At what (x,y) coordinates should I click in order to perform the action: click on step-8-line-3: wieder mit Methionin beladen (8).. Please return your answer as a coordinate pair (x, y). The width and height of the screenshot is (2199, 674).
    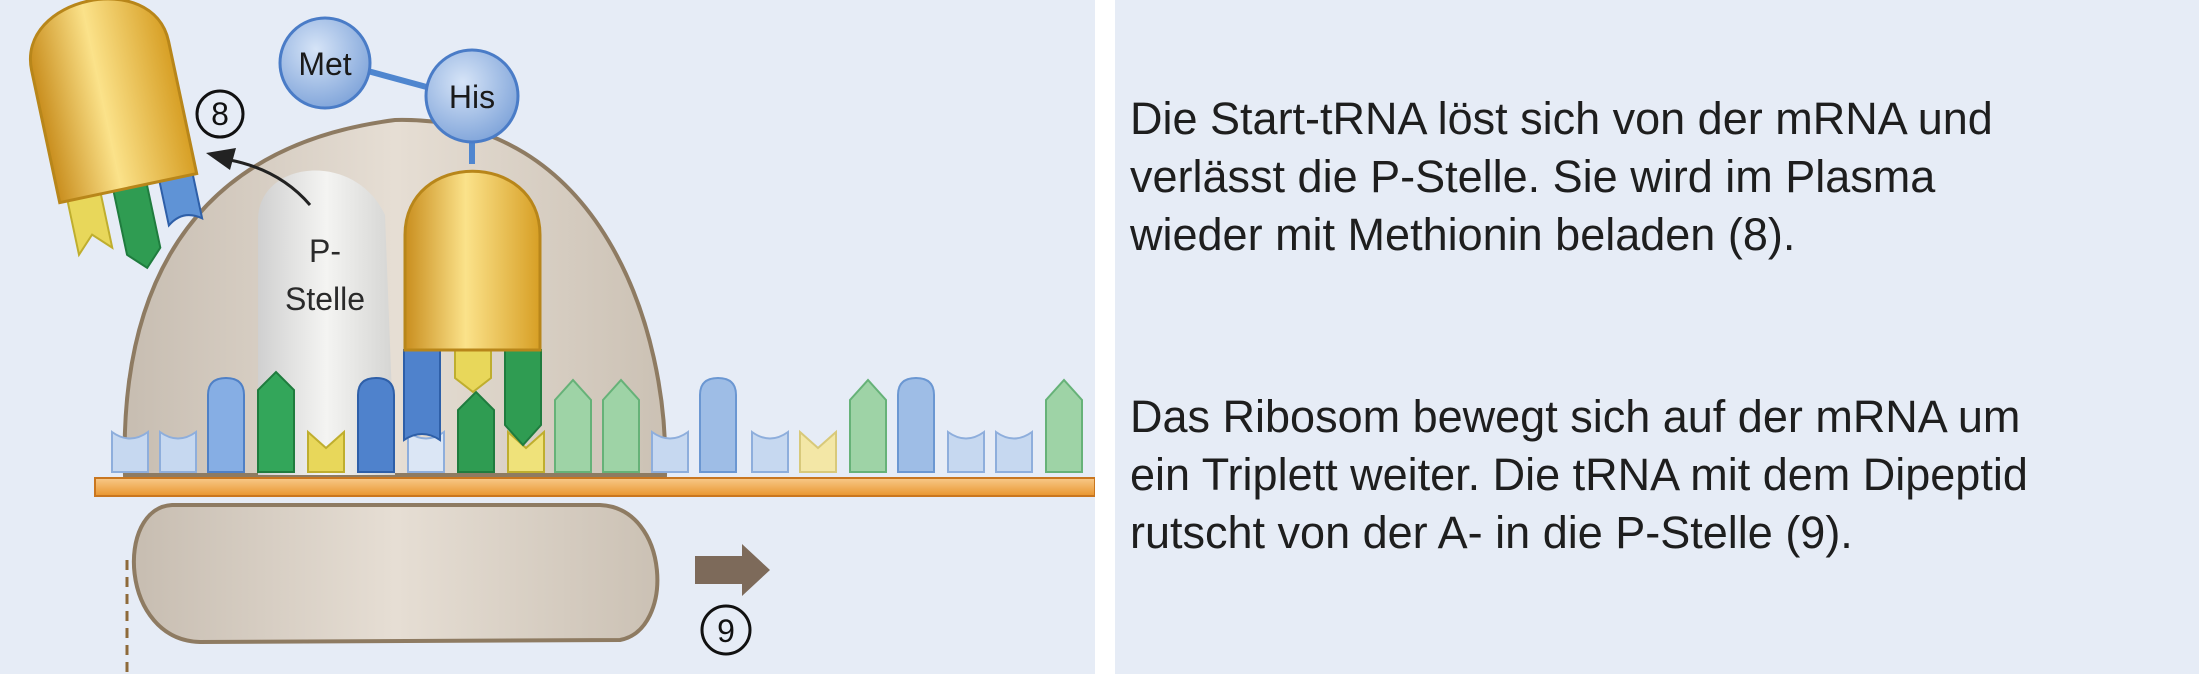
    Looking at the image, I should click on (1463, 234).